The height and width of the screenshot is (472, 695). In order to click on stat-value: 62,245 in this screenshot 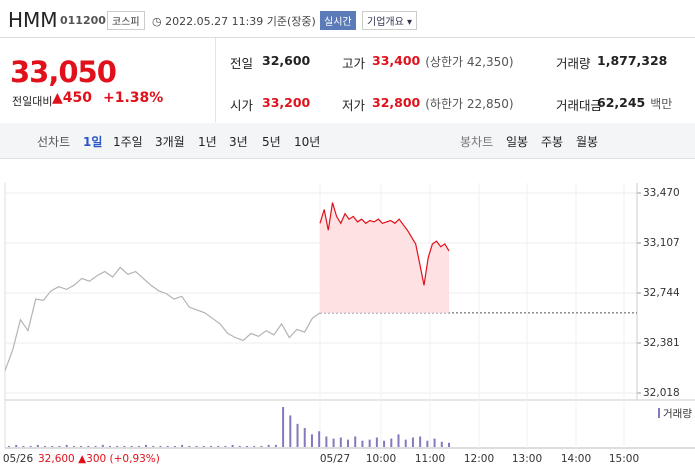, I will do `click(621, 102)`.